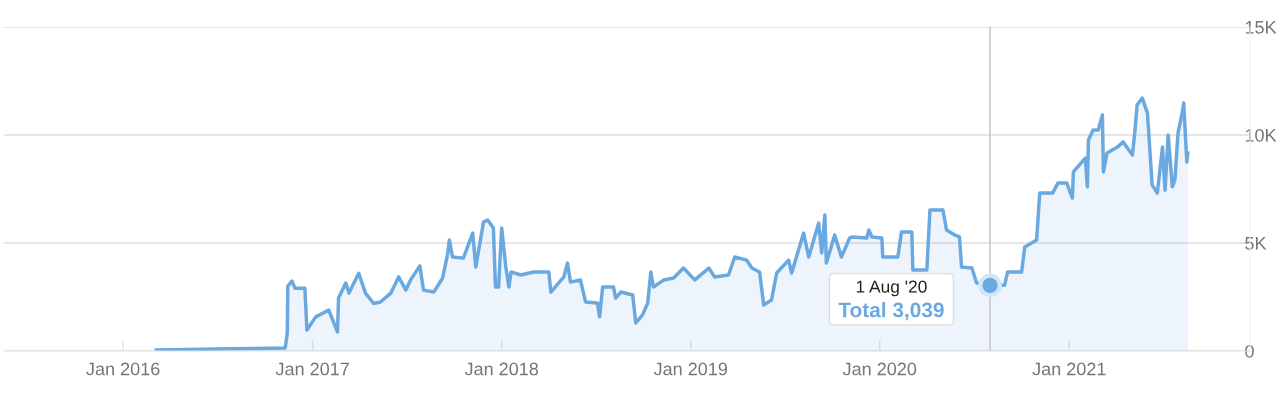 The height and width of the screenshot is (402, 1276). I want to click on annotation: Total 3,039, so click(891, 311).